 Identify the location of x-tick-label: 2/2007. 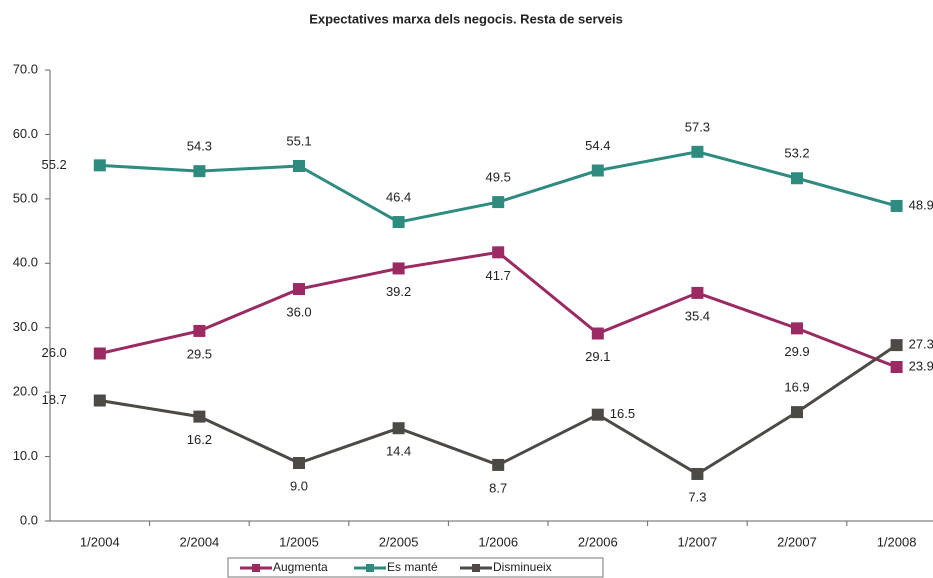
(797, 541).